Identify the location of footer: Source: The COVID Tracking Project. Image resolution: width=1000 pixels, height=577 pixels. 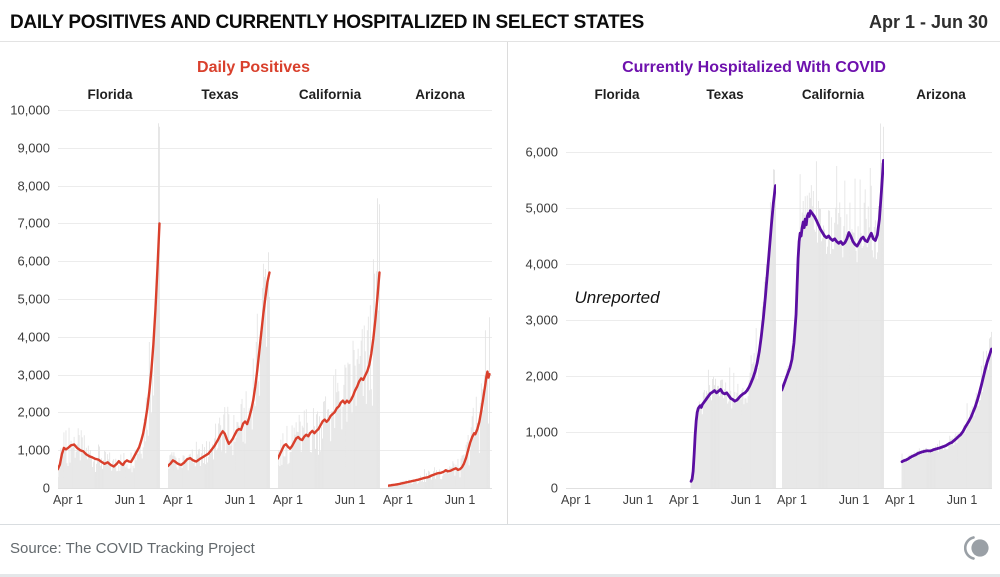
(500, 550).